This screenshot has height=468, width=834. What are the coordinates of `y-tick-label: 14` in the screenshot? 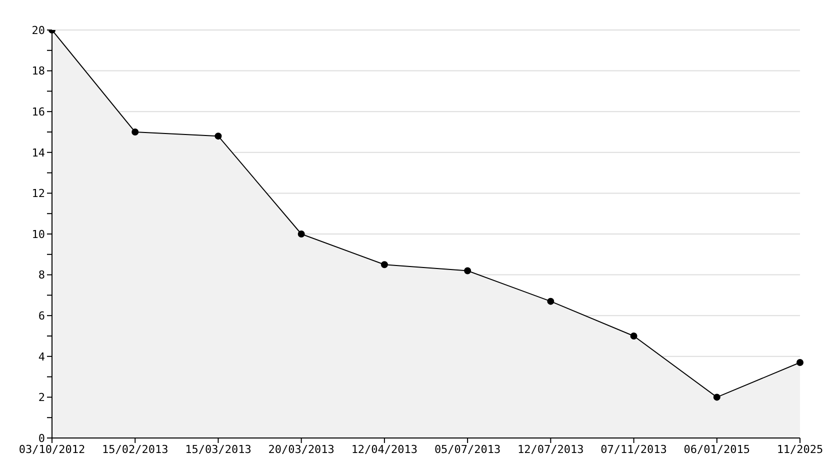 It's located at (39, 153).